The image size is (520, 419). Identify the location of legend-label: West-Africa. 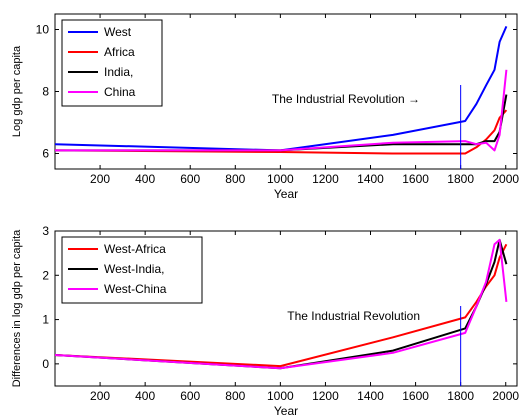
(135, 249).